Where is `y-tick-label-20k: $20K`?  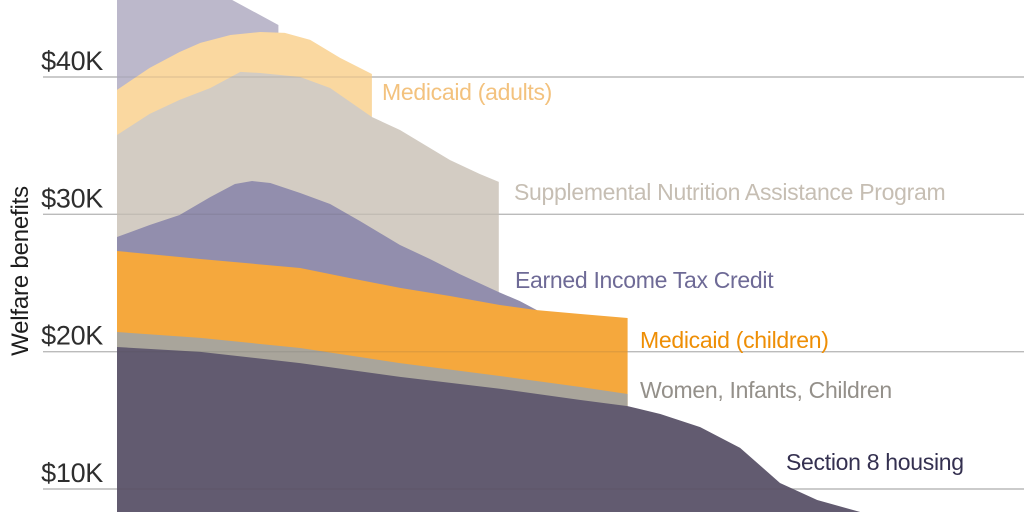 y-tick-label-20k: $20K is located at coordinates (72, 336).